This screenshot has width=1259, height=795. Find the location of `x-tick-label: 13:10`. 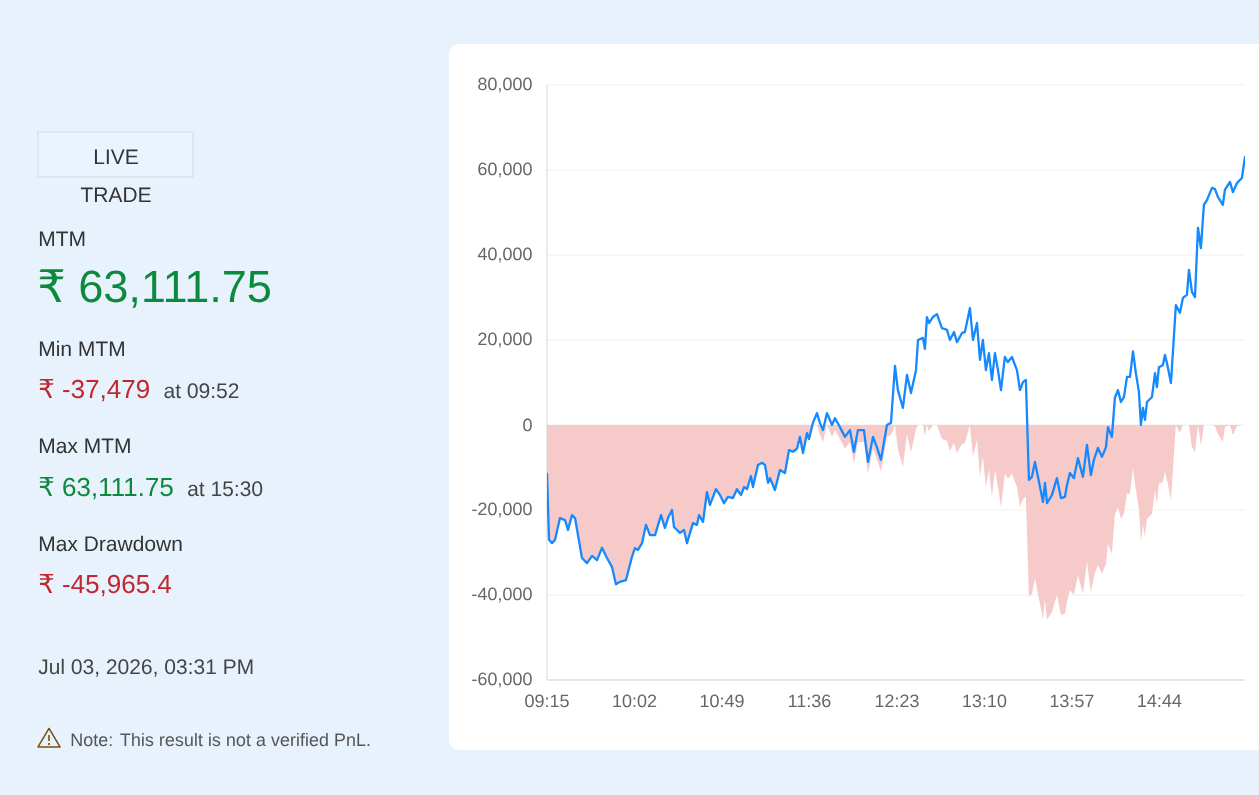

x-tick-label: 13:10 is located at coordinates (985, 701).